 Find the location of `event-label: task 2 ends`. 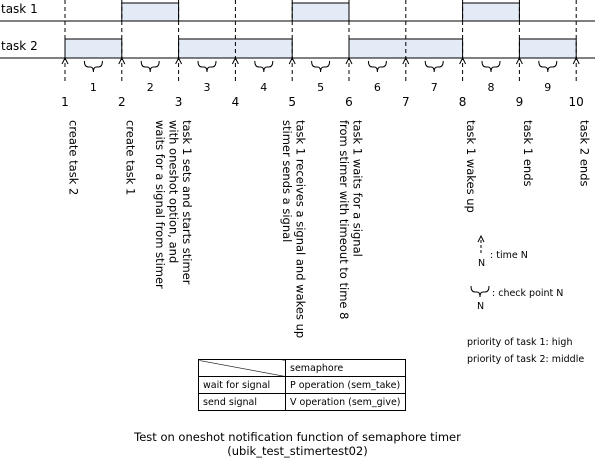

event-label: task 2 ends is located at coordinates (585, 153).